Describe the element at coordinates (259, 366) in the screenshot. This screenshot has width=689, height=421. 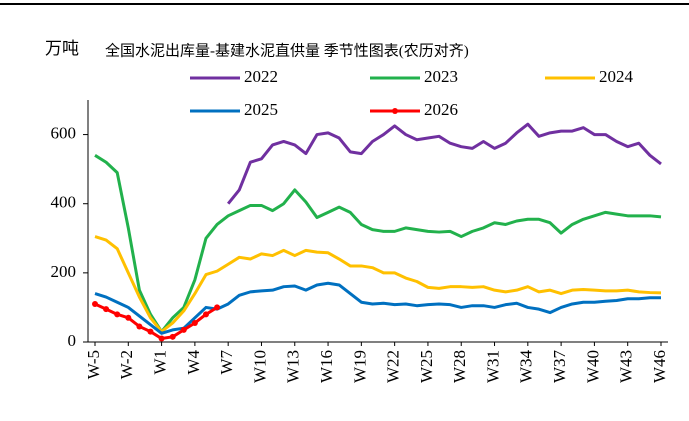
I see `x-tick-label: W10` at that location.